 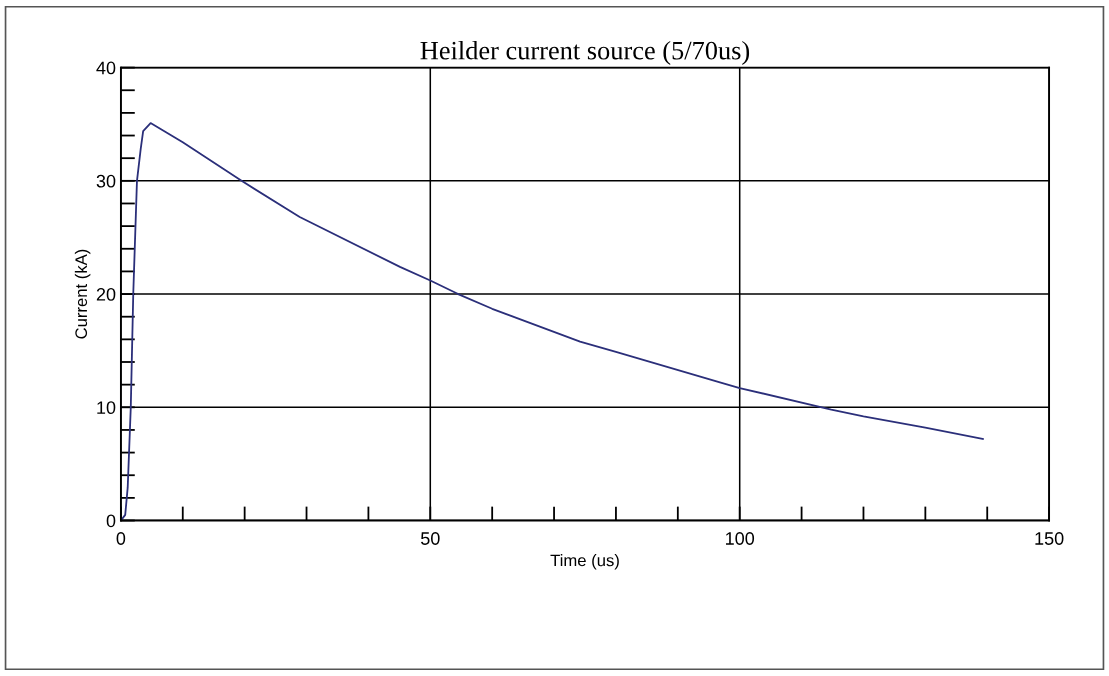 I want to click on chart-title: Heilder current source (5/70us), so click(x=585, y=52).